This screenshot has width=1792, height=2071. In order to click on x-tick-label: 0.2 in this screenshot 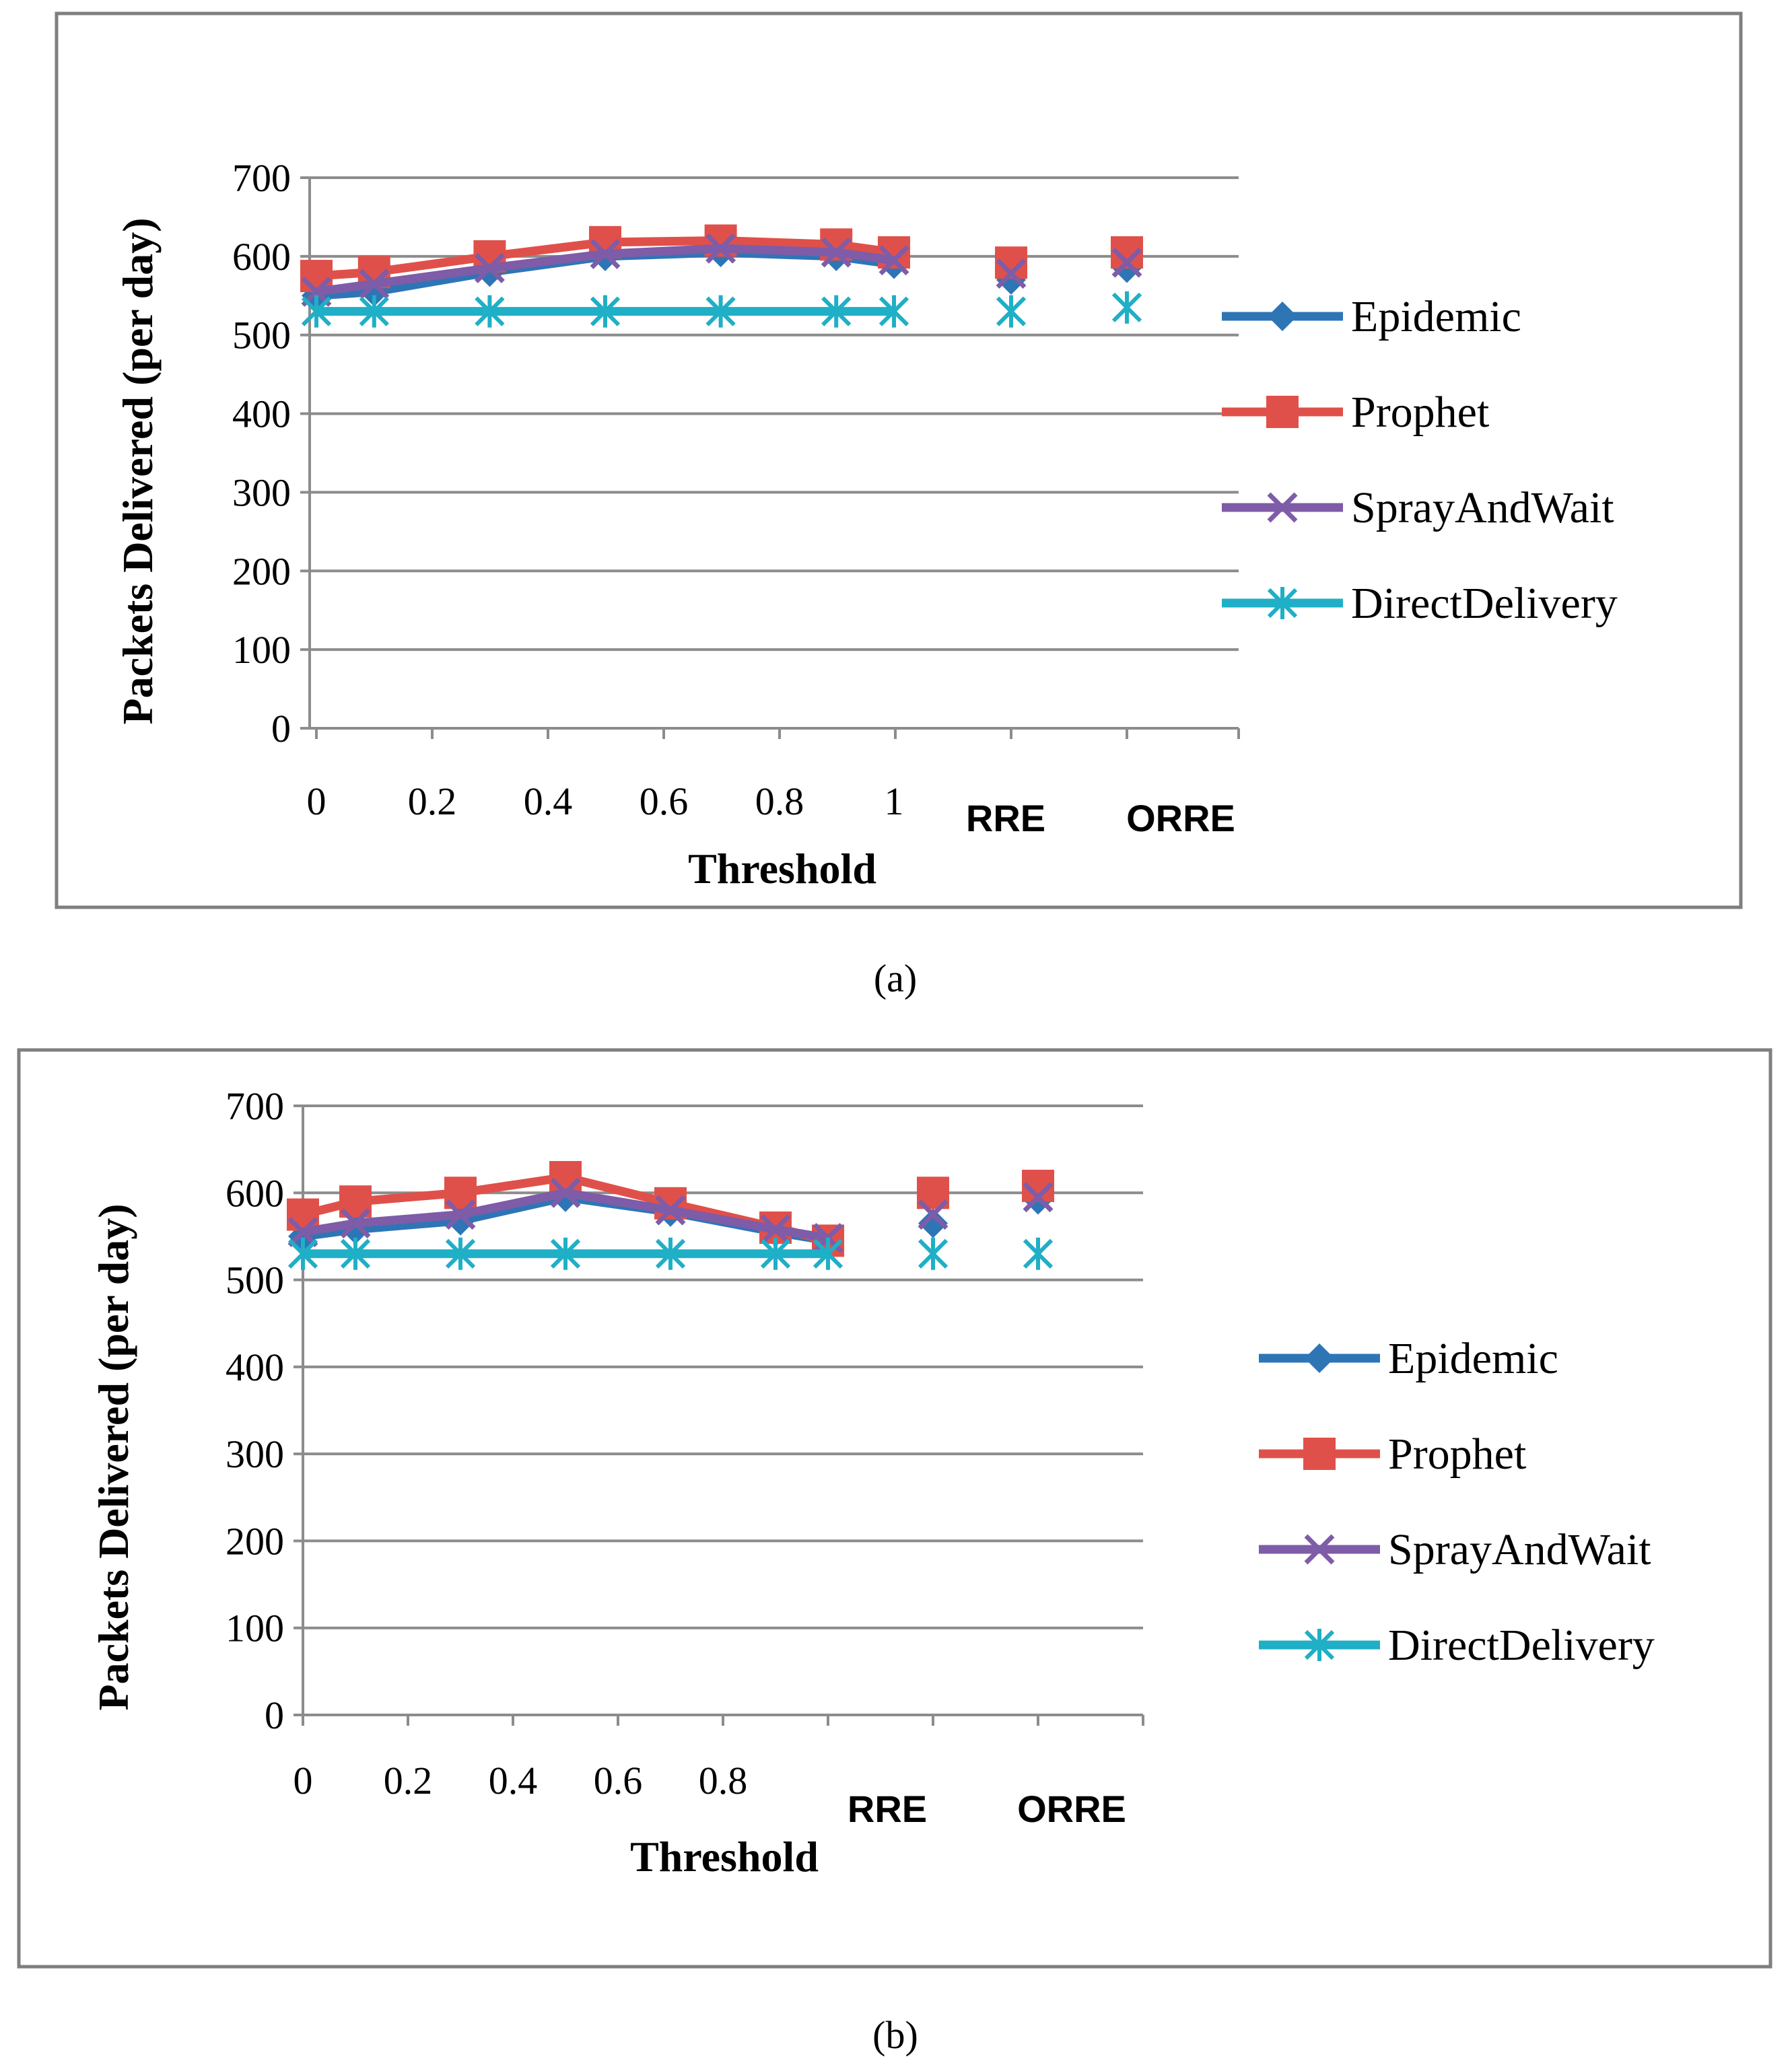, I will do `click(432, 801)`.